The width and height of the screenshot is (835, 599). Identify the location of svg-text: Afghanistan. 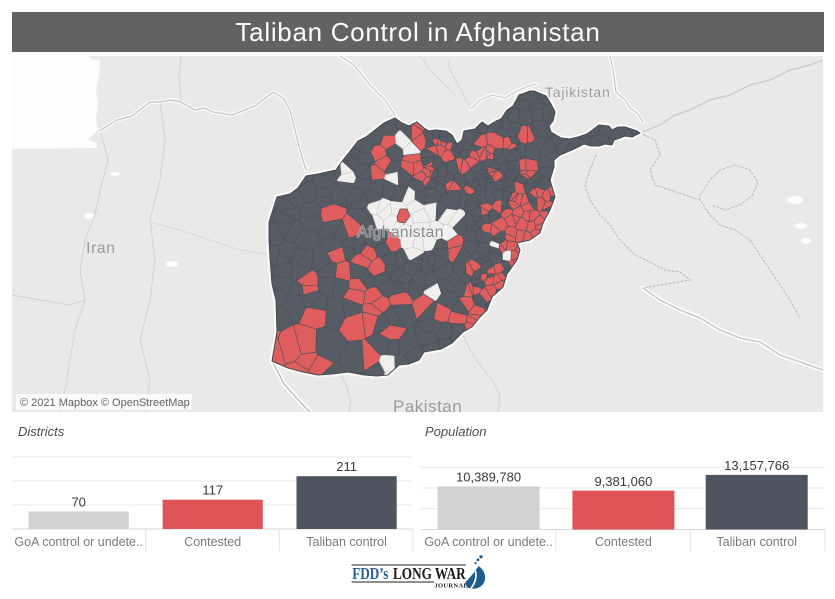
(400, 232).